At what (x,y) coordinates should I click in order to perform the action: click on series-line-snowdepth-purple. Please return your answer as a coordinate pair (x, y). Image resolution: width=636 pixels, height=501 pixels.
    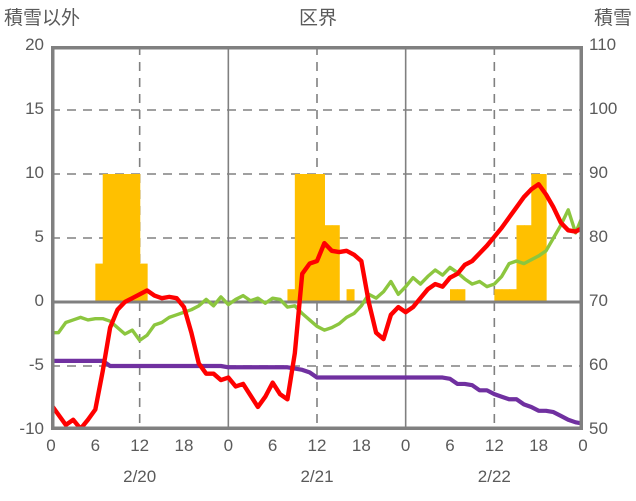
    Looking at the image, I should click on (317, 392).